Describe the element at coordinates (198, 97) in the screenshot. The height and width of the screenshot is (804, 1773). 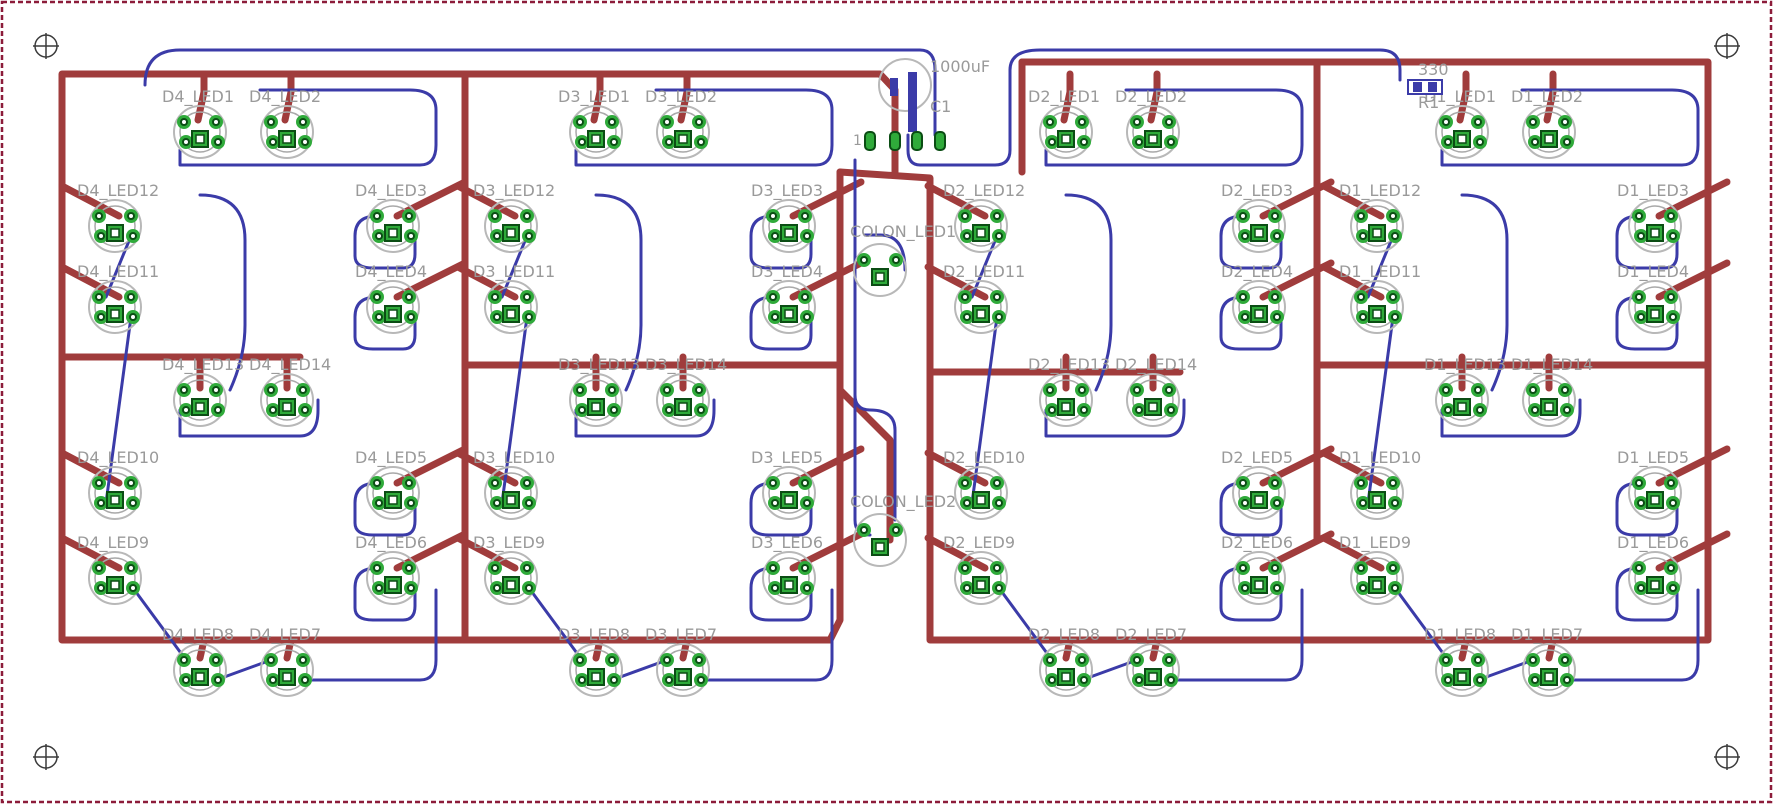
I see `led-label: D4_LED1` at that location.